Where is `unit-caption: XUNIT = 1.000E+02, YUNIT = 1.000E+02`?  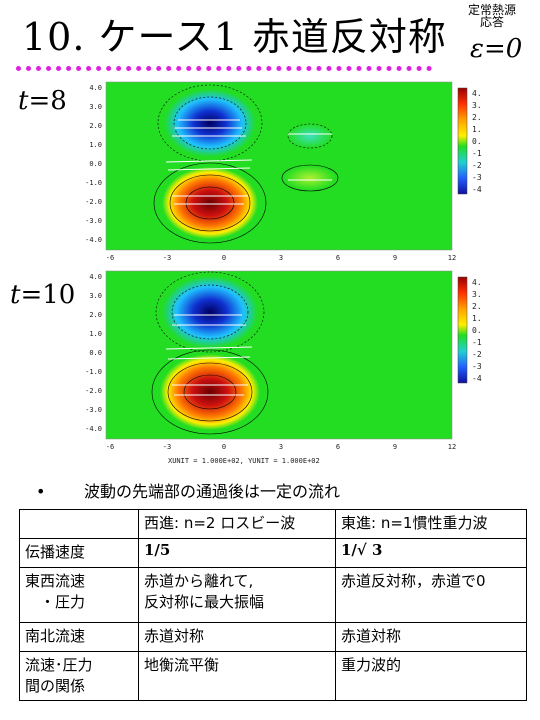
unit-caption: XUNIT = 1.000E+02, YUNIT = 1.000E+02 is located at coordinates (244, 461).